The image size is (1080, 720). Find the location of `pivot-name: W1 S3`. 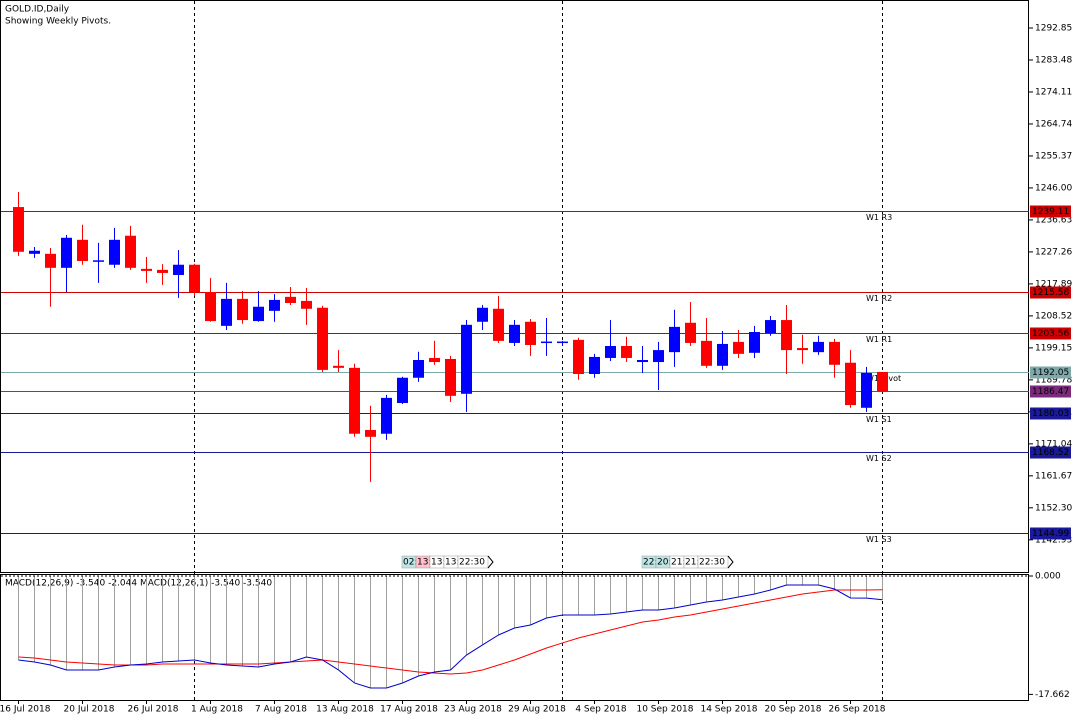

pivot-name: W1 S3 is located at coordinates (879, 539).